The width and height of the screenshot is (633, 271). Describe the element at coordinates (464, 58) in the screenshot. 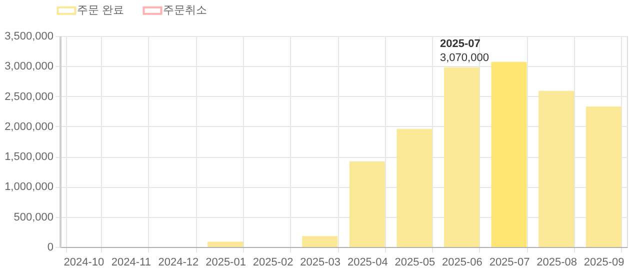

I see `annotation: 3,070,000` at that location.